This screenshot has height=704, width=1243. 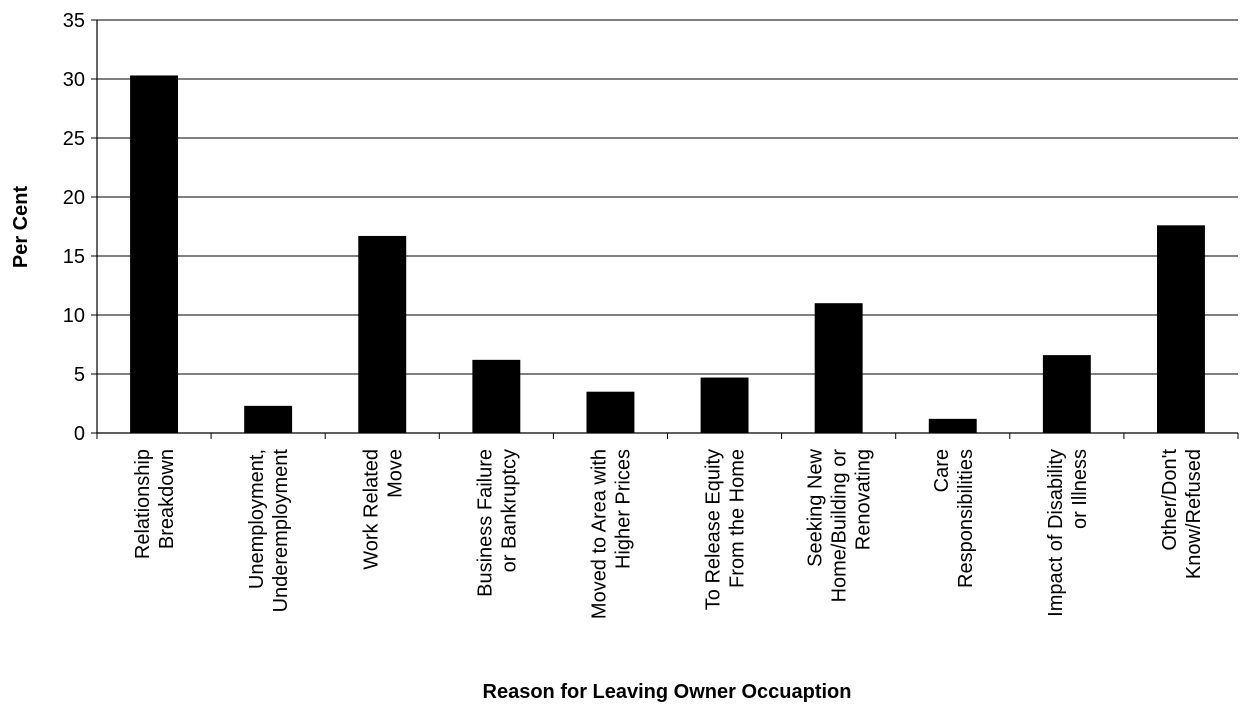 I want to click on x-category-label: Breakdown, so click(x=167, y=499).